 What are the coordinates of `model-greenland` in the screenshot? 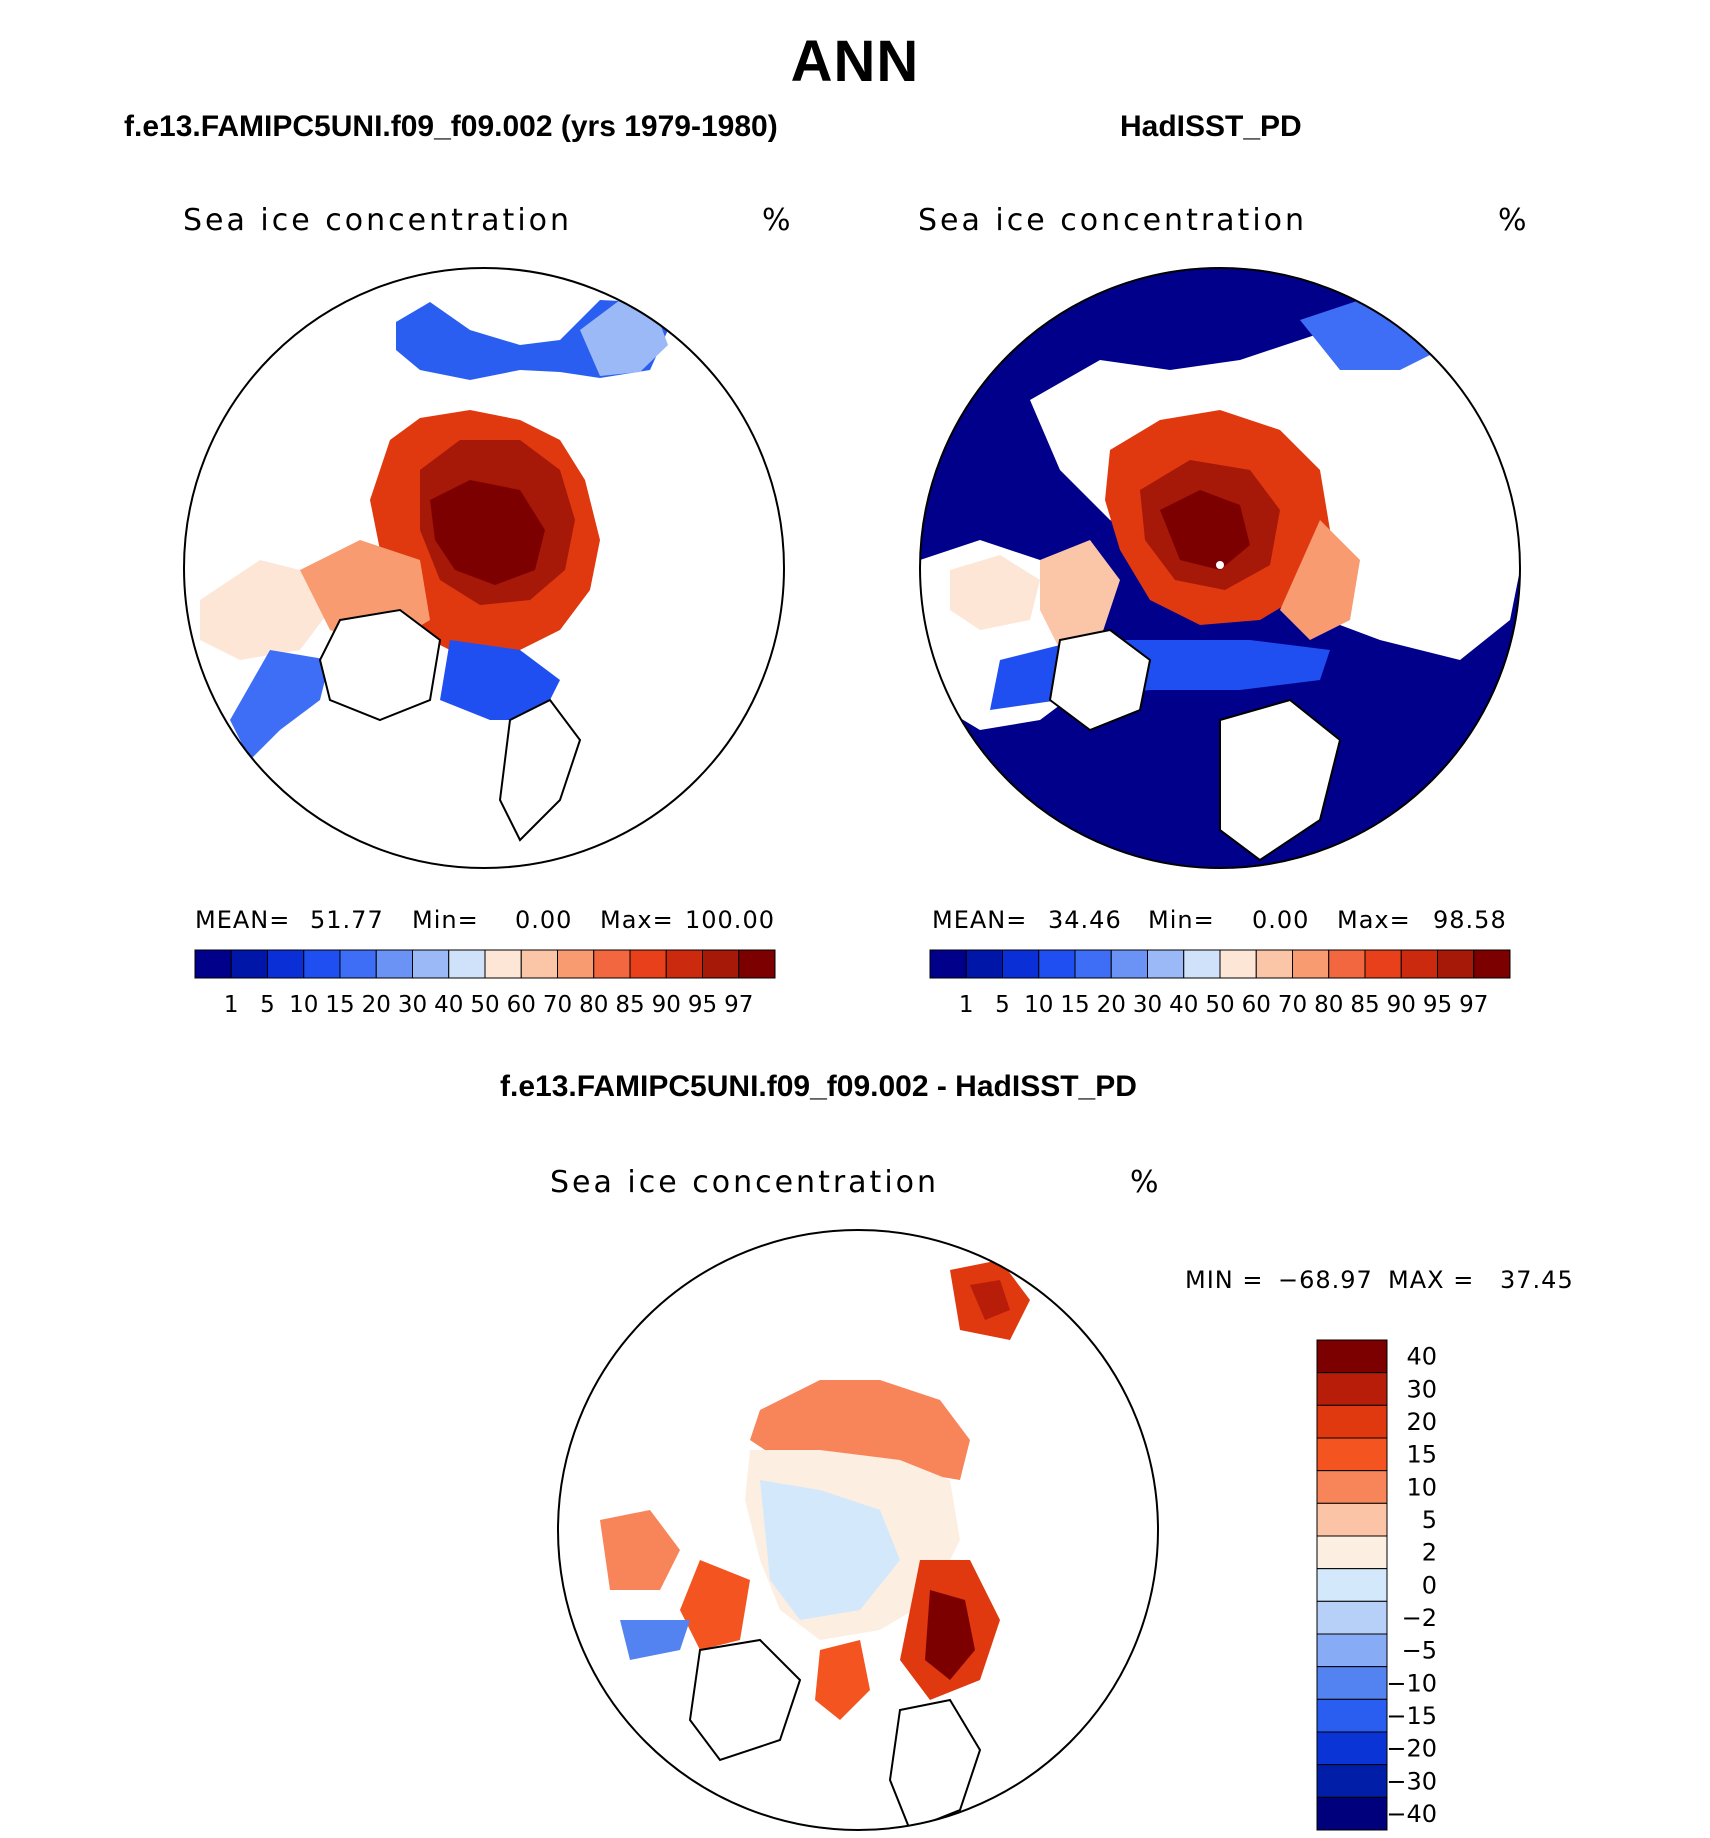 It's located at (380, 665).